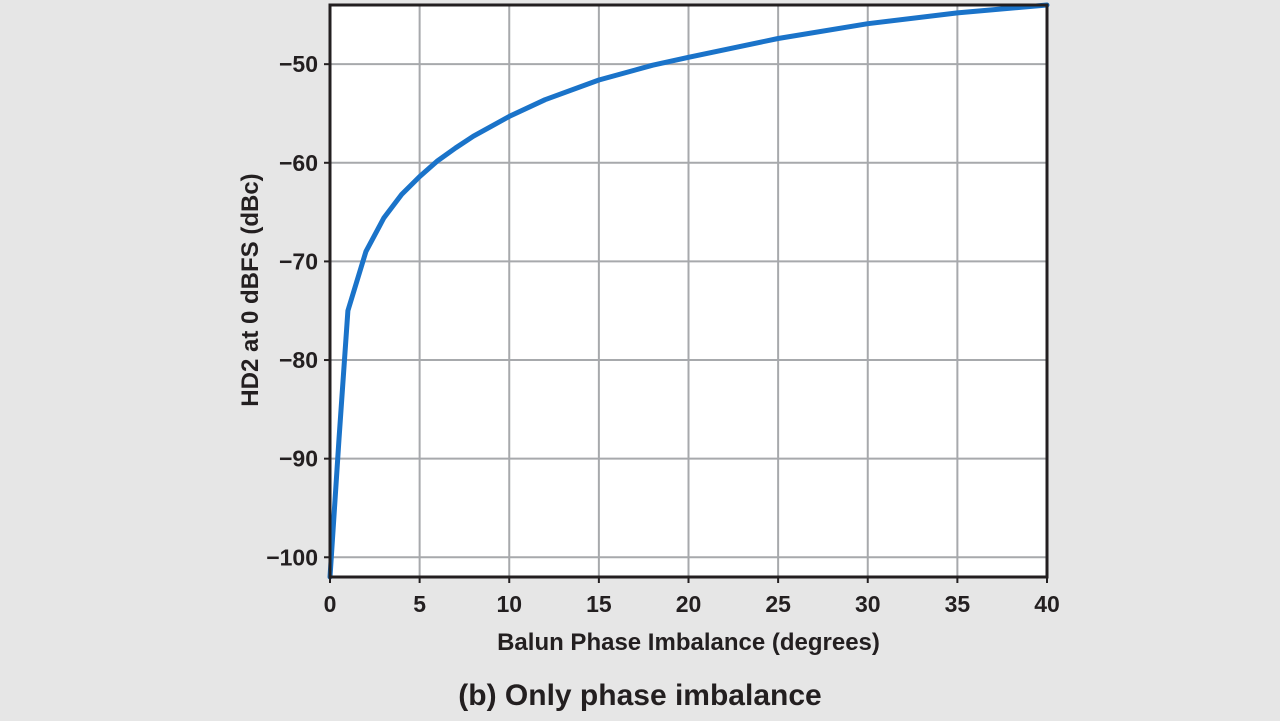 The height and width of the screenshot is (721, 1280). Describe the element at coordinates (298, 64) in the screenshot. I see `y-tick-label: −50` at that location.